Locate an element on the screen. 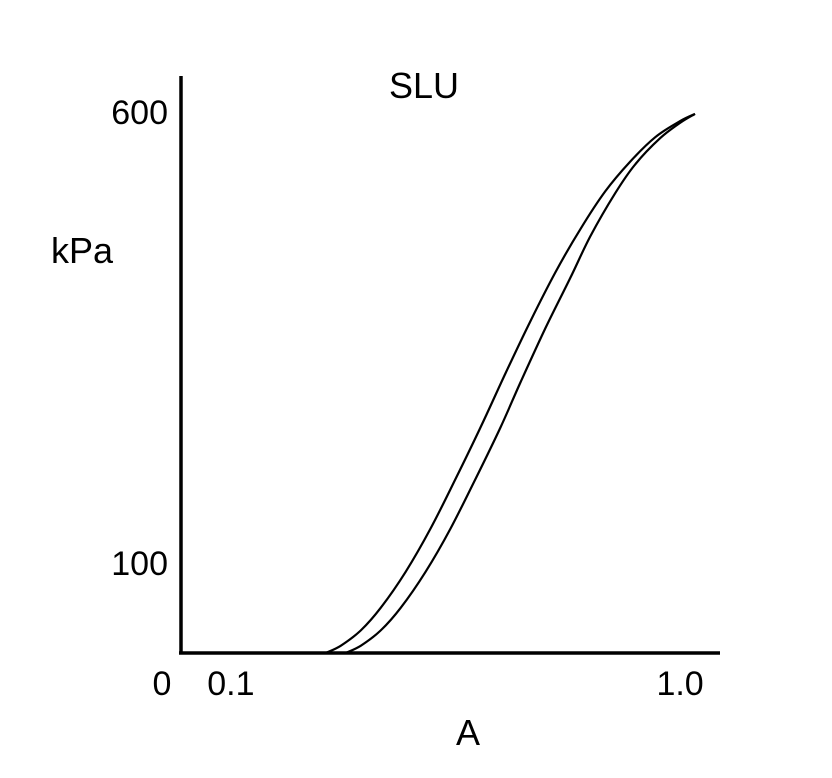 This screenshot has height=778, width=832. y-axis-label: kPa is located at coordinates (82, 250).